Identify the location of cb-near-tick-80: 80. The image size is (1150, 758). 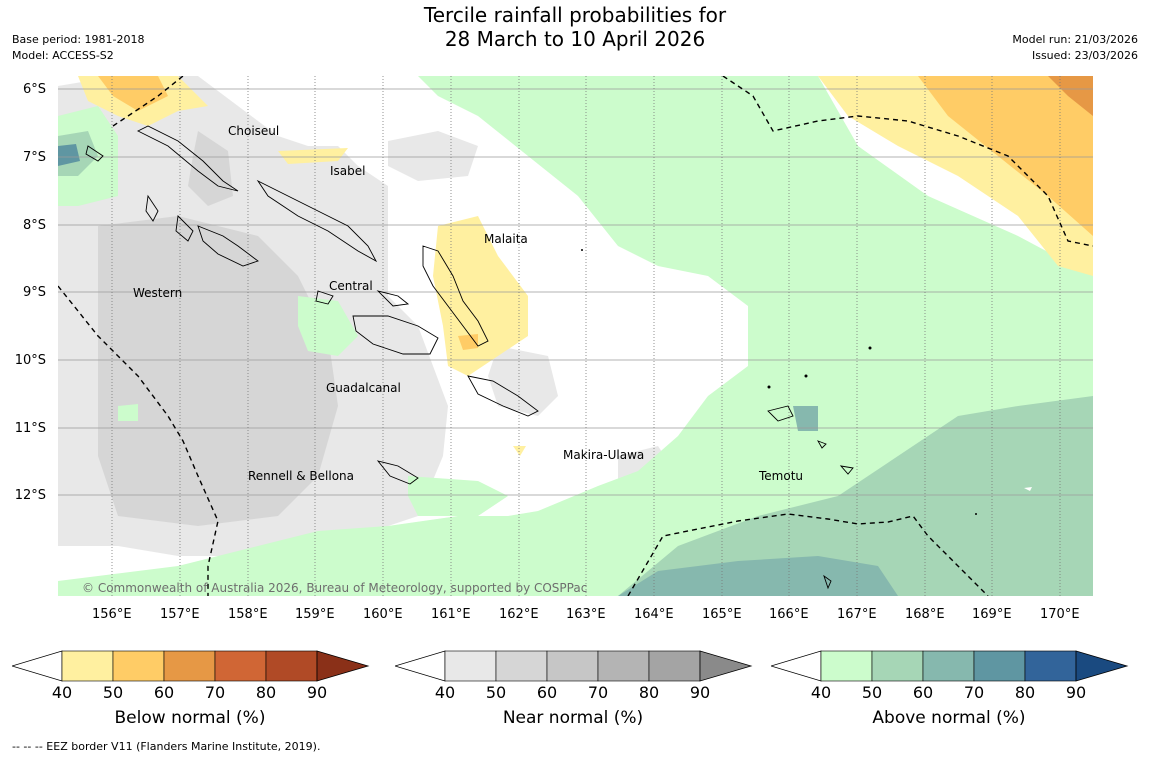
(649, 692).